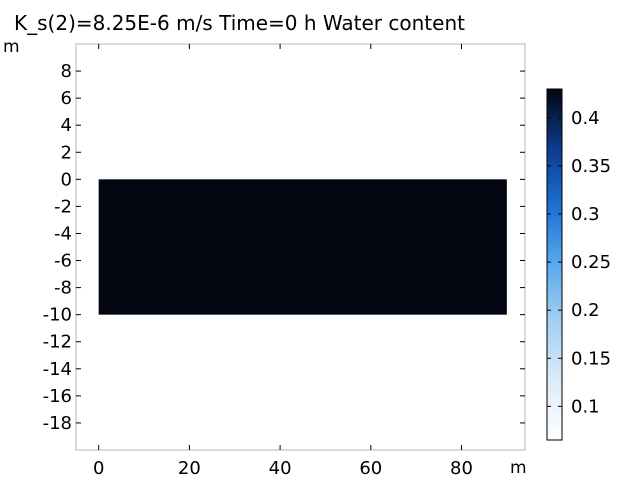 Image resolution: width=640 pixels, height=480 pixels. What do you see at coordinates (57, 396) in the screenshot?
I see `y-tick-label: -16` at bounding box center [57, 396].